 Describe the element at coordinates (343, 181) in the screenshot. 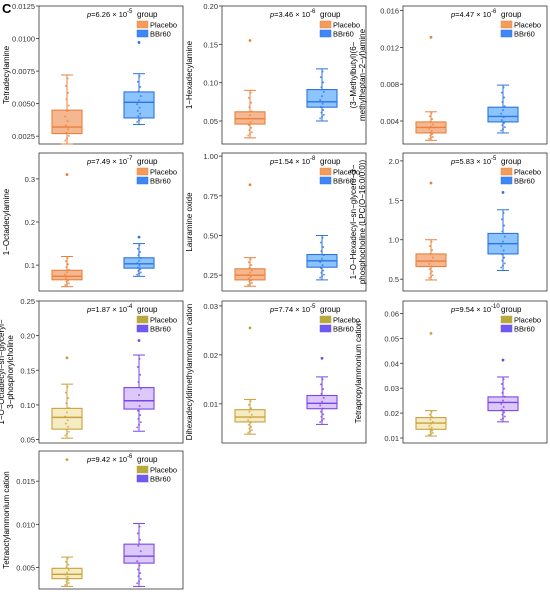

I see `legend-label-bbr60: BBr60` at that location.